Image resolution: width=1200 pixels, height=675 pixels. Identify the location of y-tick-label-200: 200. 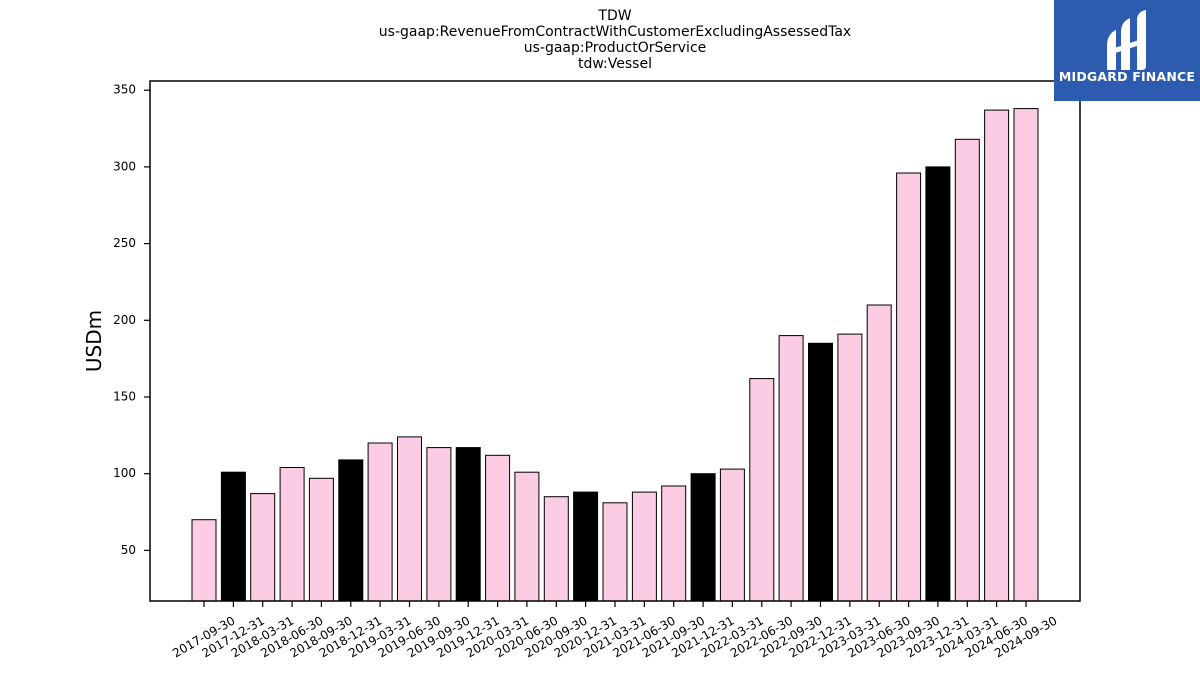
(124, 320).